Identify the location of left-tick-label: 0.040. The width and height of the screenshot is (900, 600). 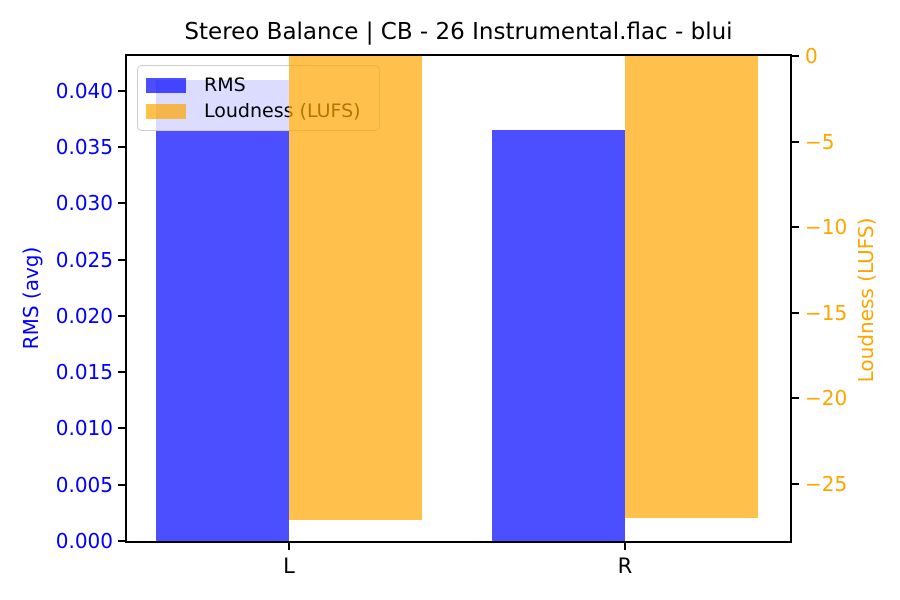
(84, 90).